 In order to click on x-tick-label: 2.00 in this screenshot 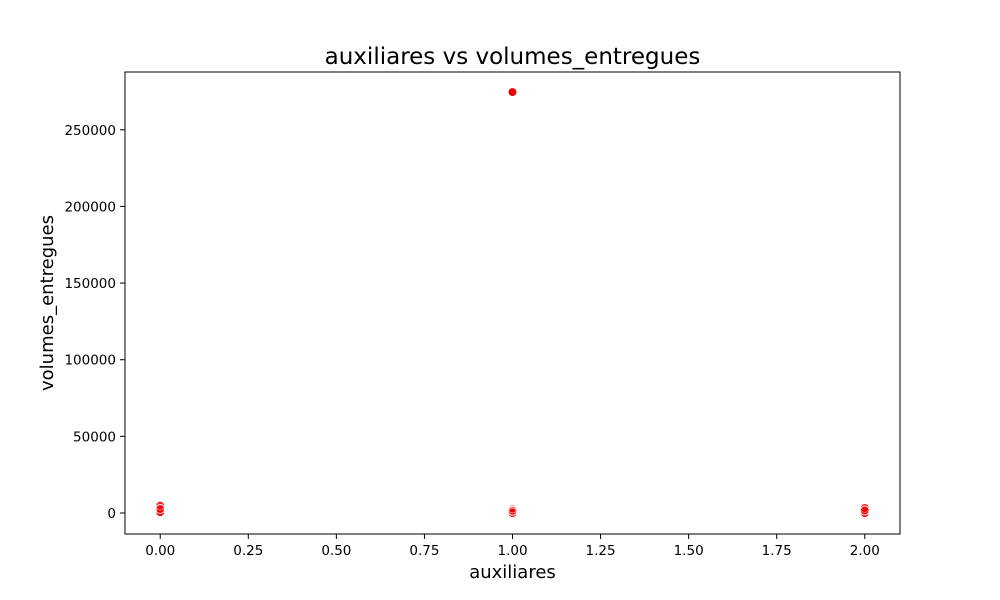, I will do `click(865, 551)`.